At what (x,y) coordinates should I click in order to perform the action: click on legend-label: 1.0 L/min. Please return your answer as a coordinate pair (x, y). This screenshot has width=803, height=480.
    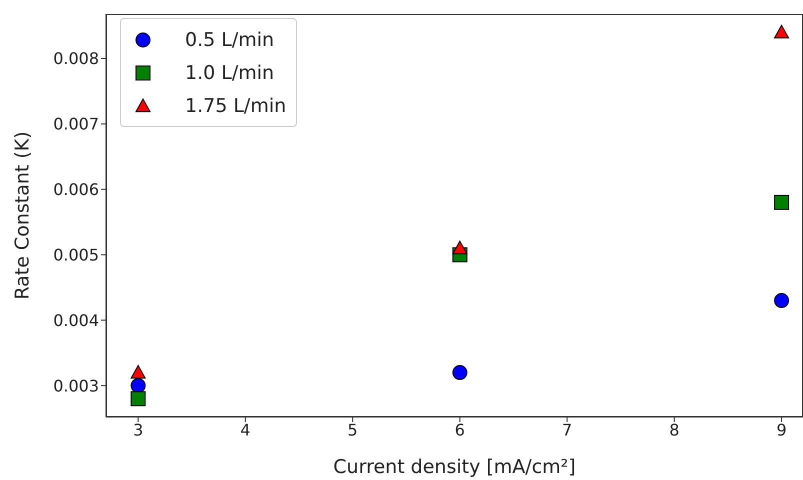
    Looking at the image, I should click on (229, 73).